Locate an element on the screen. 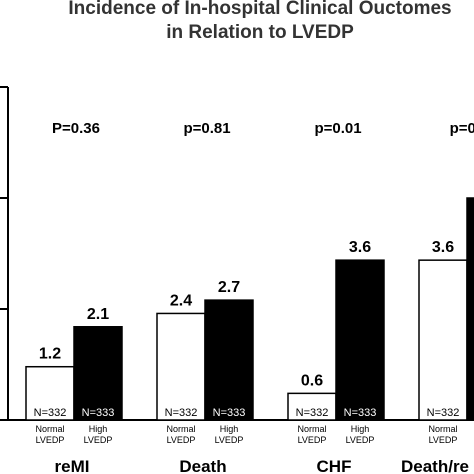 This screenshot has width=474, height=474. category-label: Death is located at coordinates (202, 465).